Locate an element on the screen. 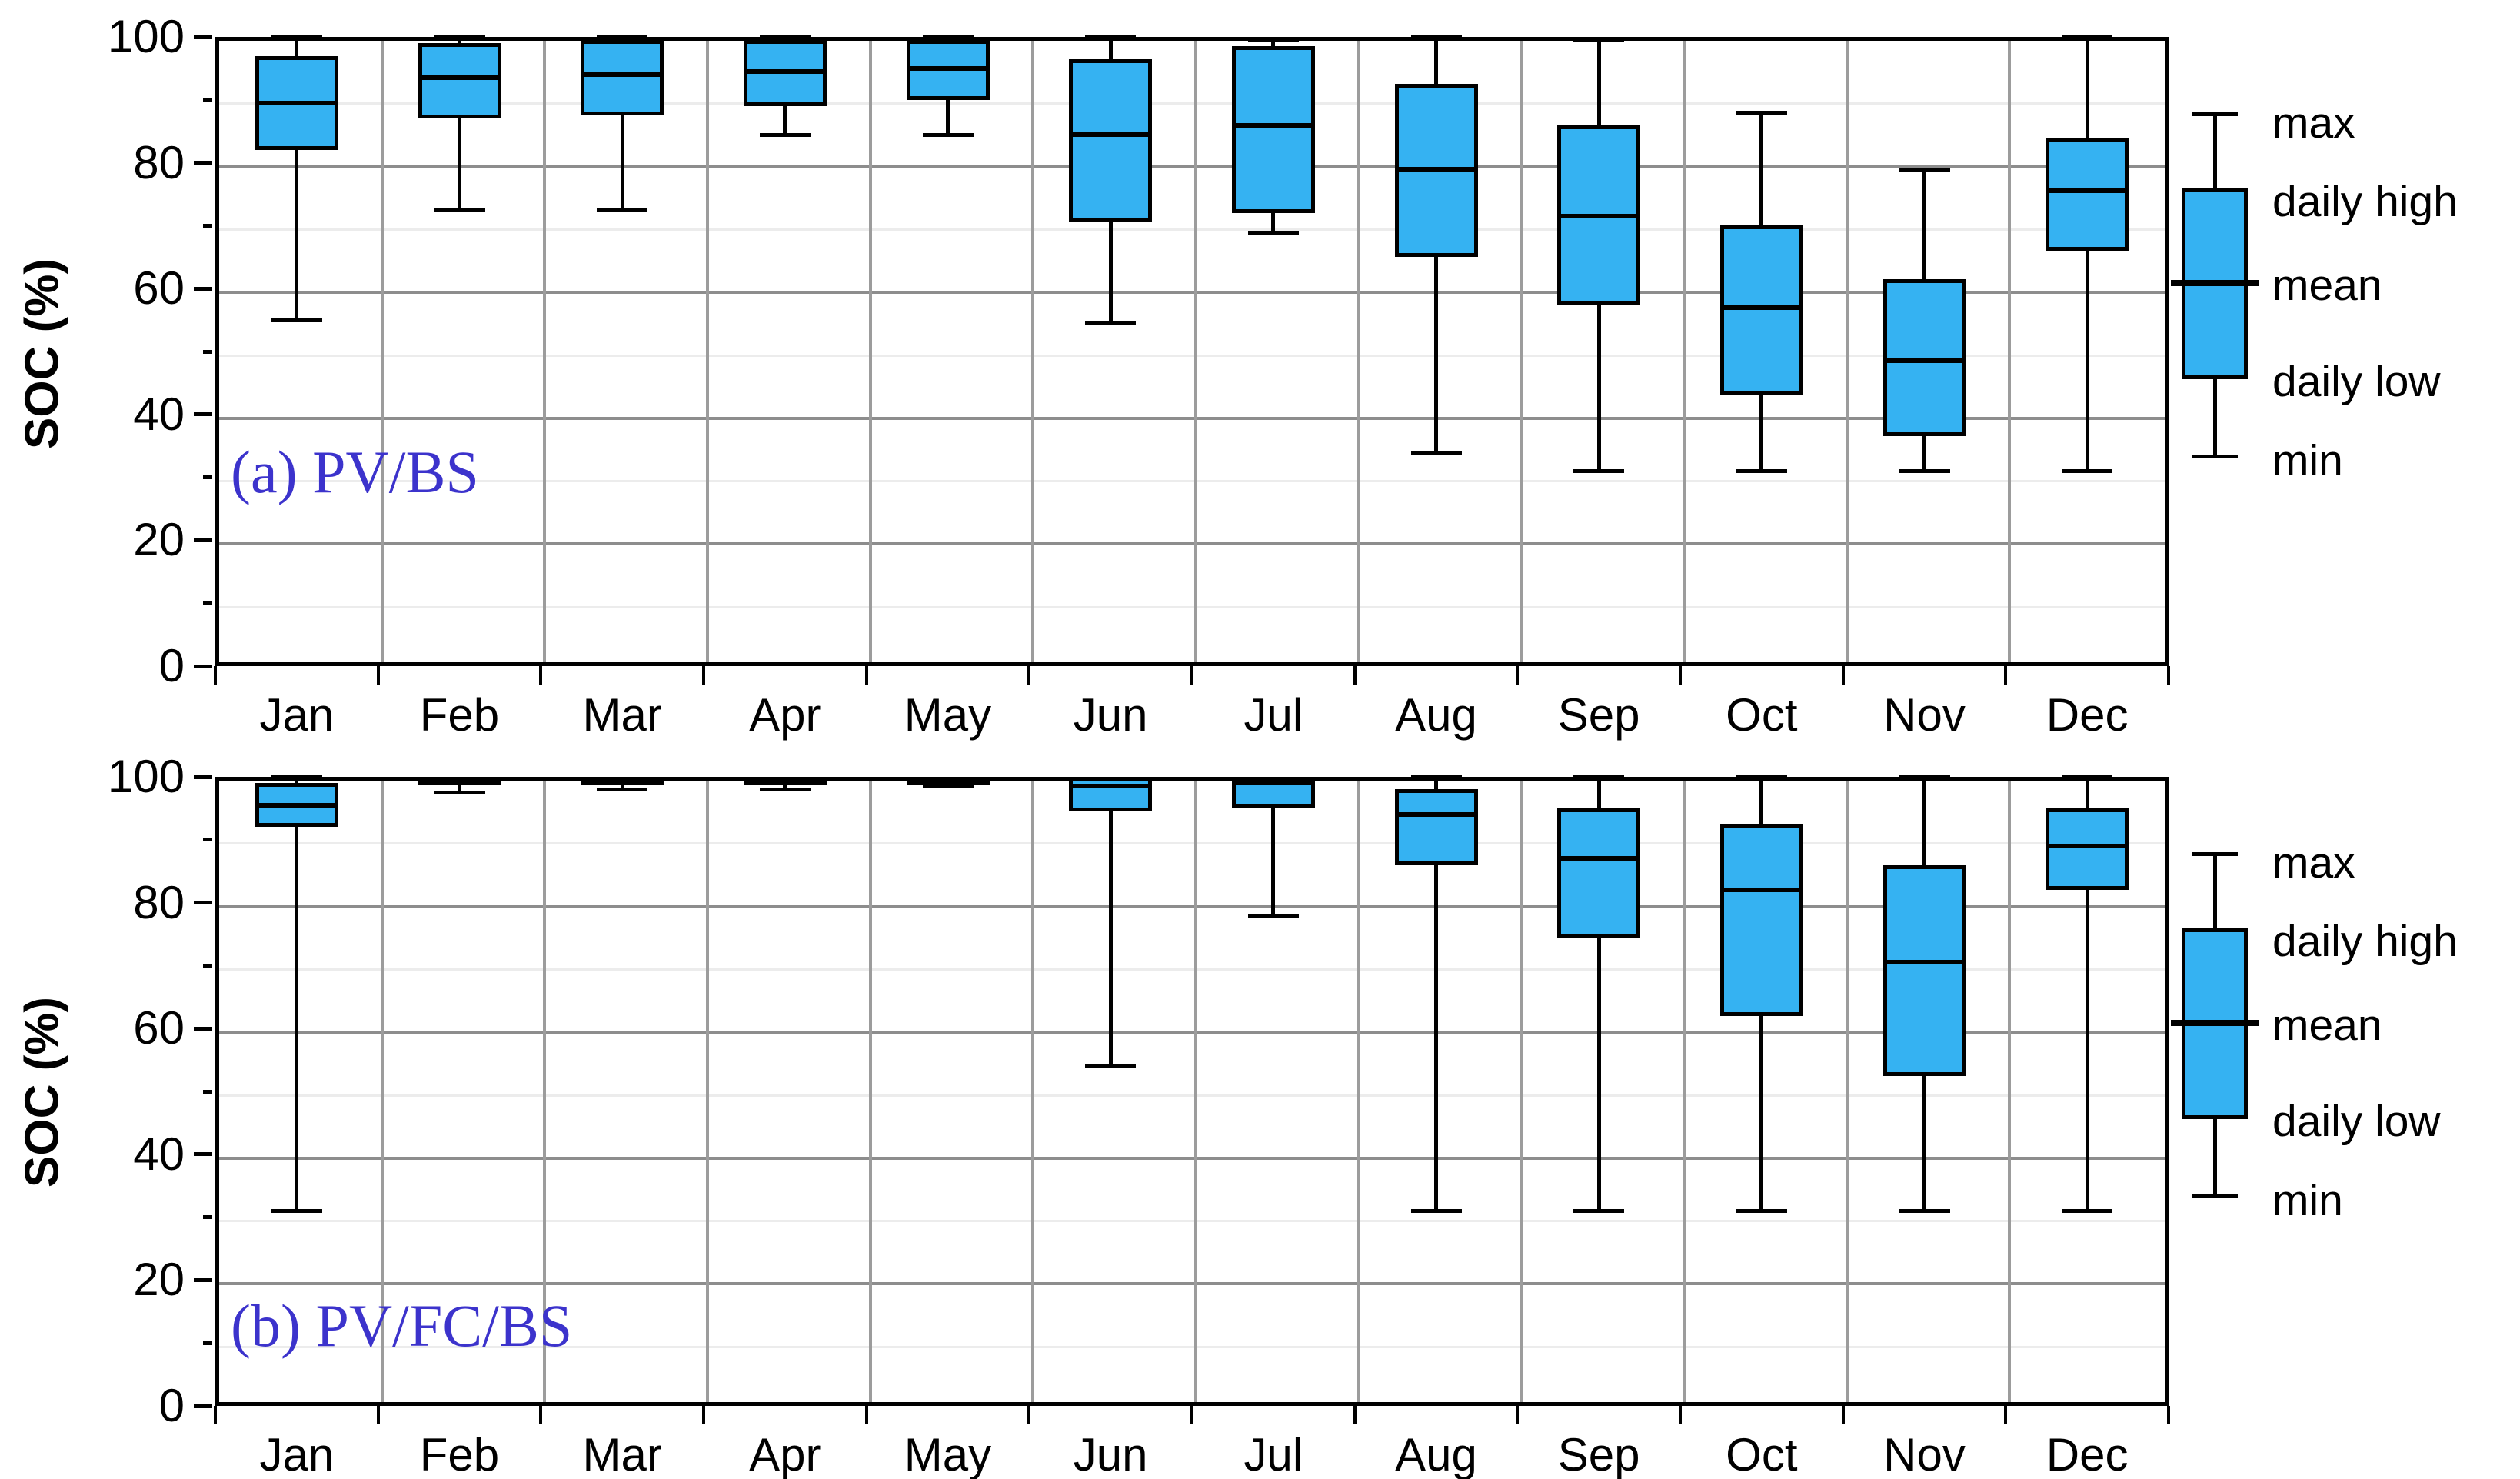 The image size is (2520, 1479). y-tick-label: 80 is located at coordinates (159, 902).